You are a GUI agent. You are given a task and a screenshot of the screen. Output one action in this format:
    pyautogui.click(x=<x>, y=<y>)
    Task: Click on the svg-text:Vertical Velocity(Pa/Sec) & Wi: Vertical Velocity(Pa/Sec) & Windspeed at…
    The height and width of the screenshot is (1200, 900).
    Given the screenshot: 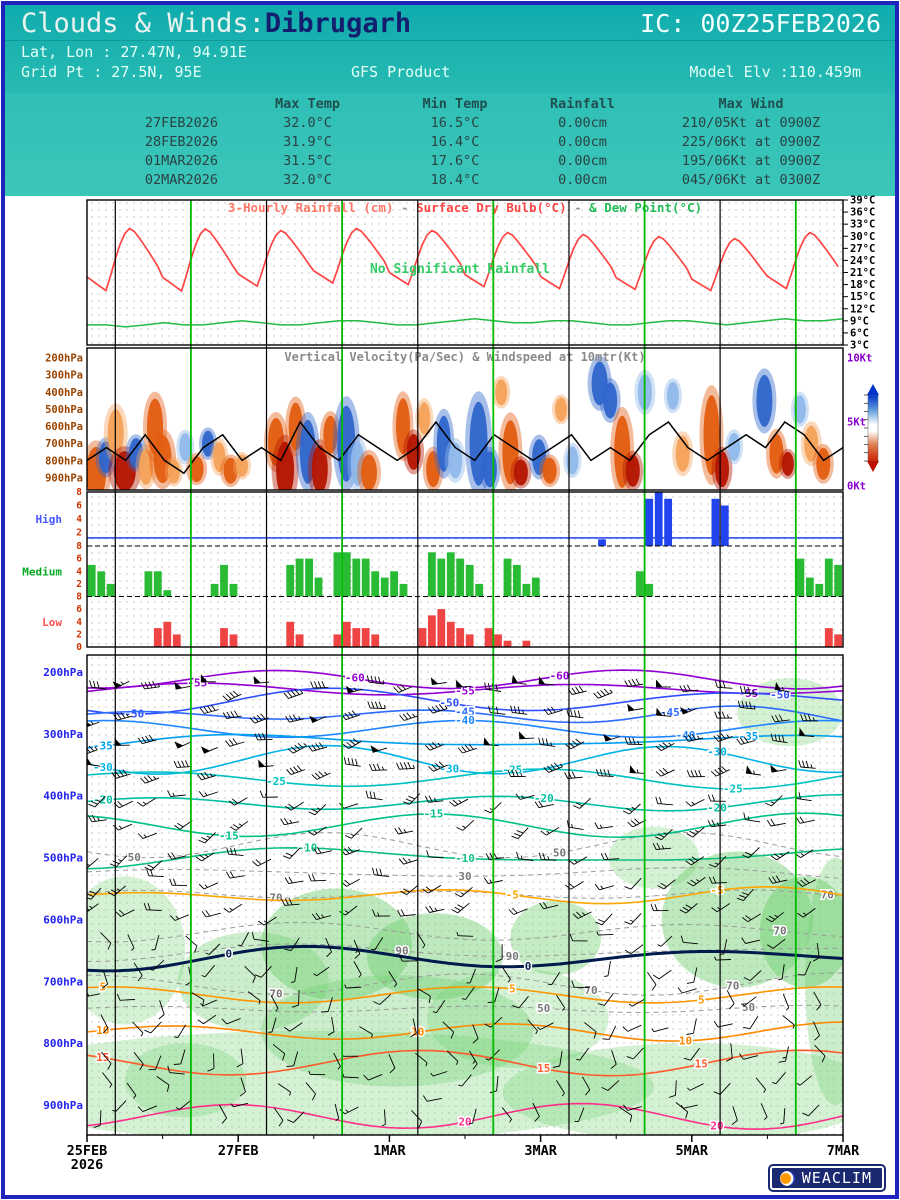 What is the action you would take?
    pyautogui.click(x=464, y=357)
    